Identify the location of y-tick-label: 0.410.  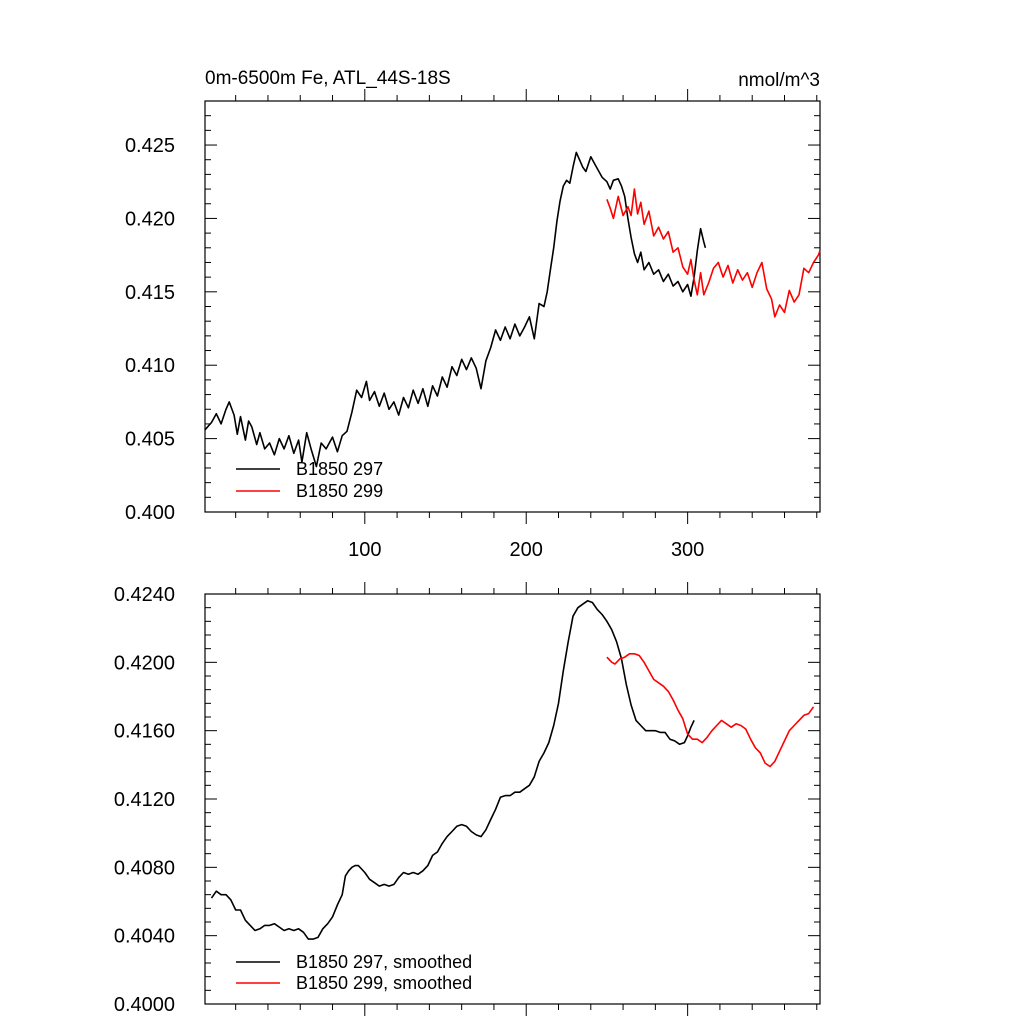
(150, 366).